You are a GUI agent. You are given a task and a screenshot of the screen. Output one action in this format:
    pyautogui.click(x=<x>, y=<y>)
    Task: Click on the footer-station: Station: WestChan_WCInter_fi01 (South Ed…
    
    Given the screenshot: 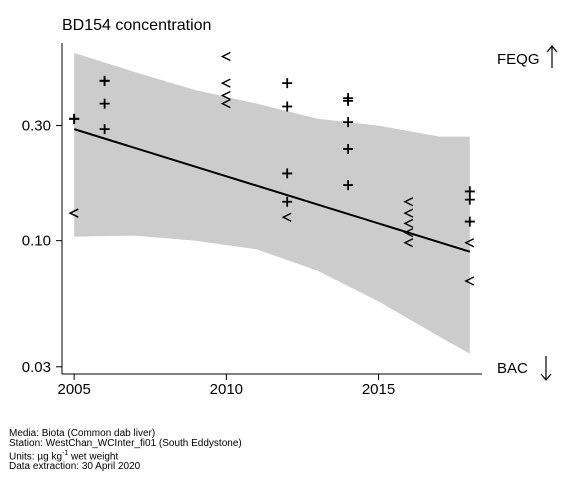 What is the action you would take?
    pyautogui.click(x=125, y=443)
    